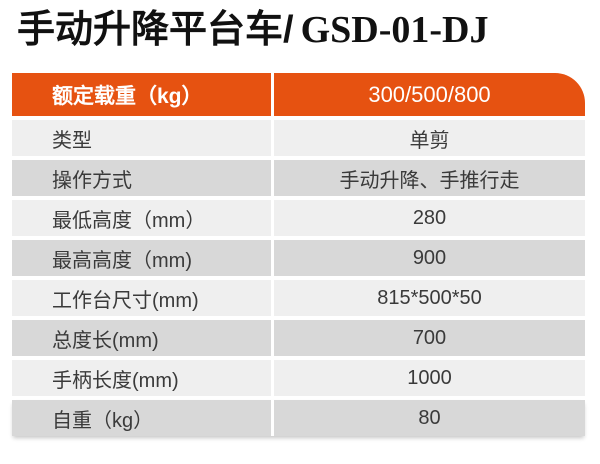  I want to click on table-row: 总度长(mm) 700, so click(298, 338).